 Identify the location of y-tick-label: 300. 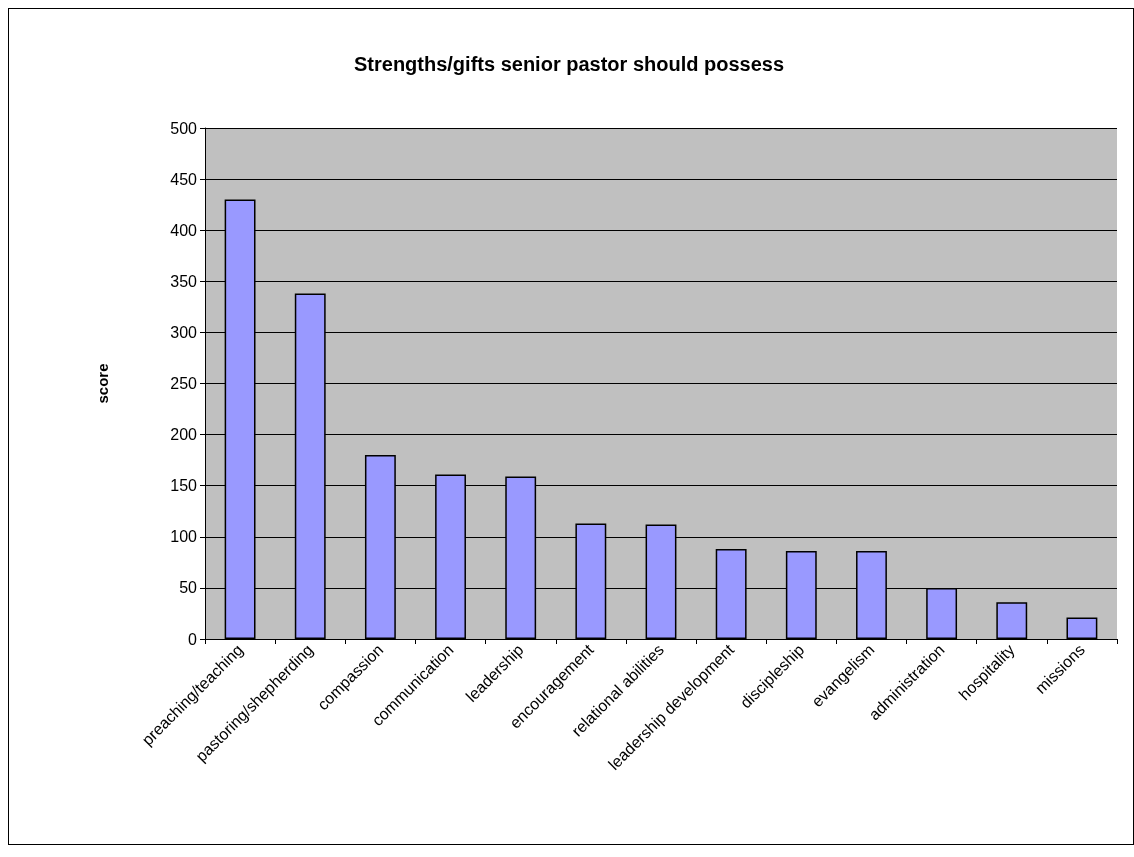
(184, 332).